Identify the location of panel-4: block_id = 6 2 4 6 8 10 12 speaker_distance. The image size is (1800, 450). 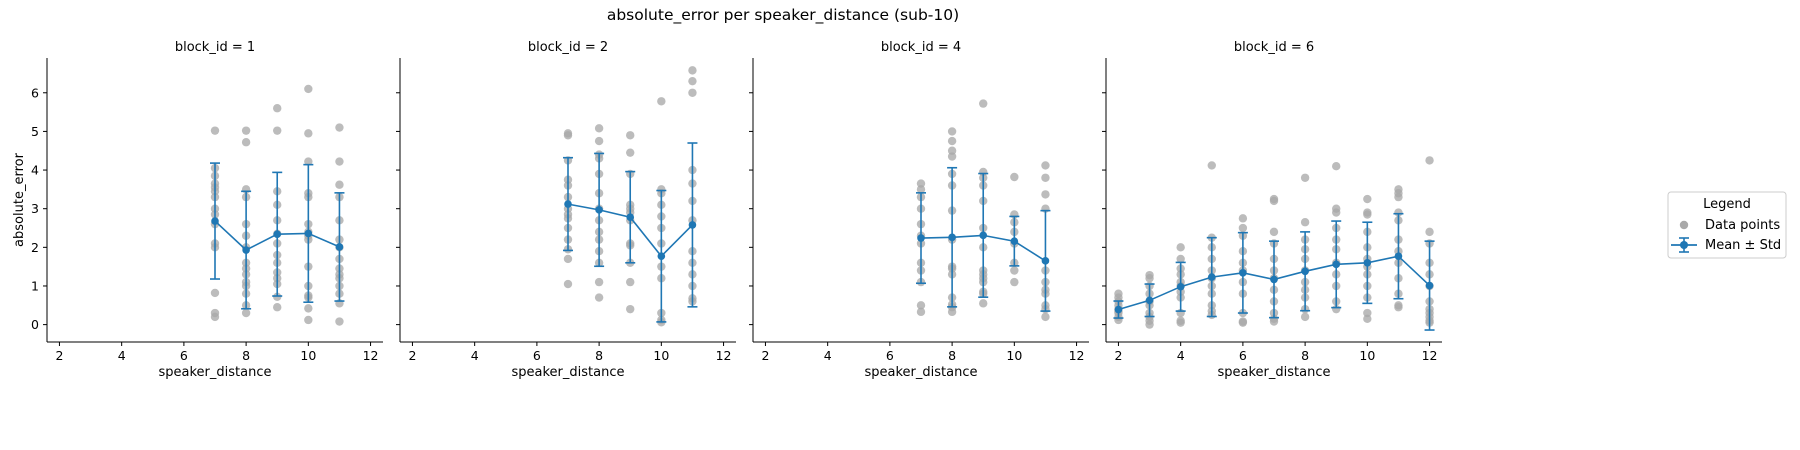
(1272, 210).